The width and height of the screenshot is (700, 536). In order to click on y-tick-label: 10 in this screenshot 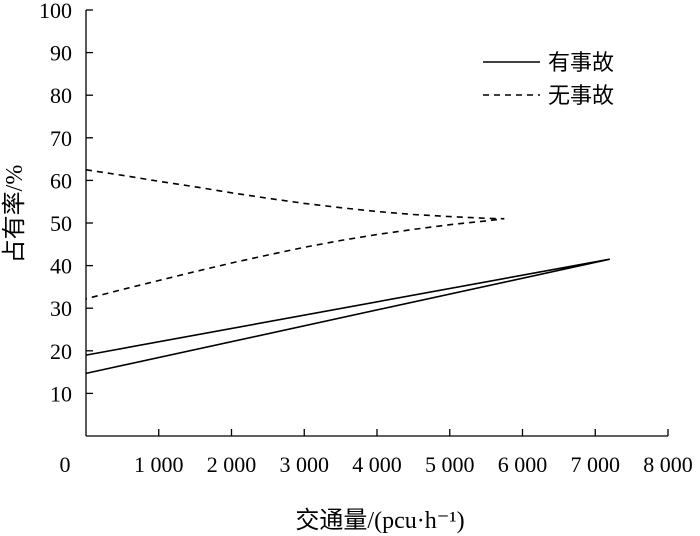, I will do `click(61, 393)`.